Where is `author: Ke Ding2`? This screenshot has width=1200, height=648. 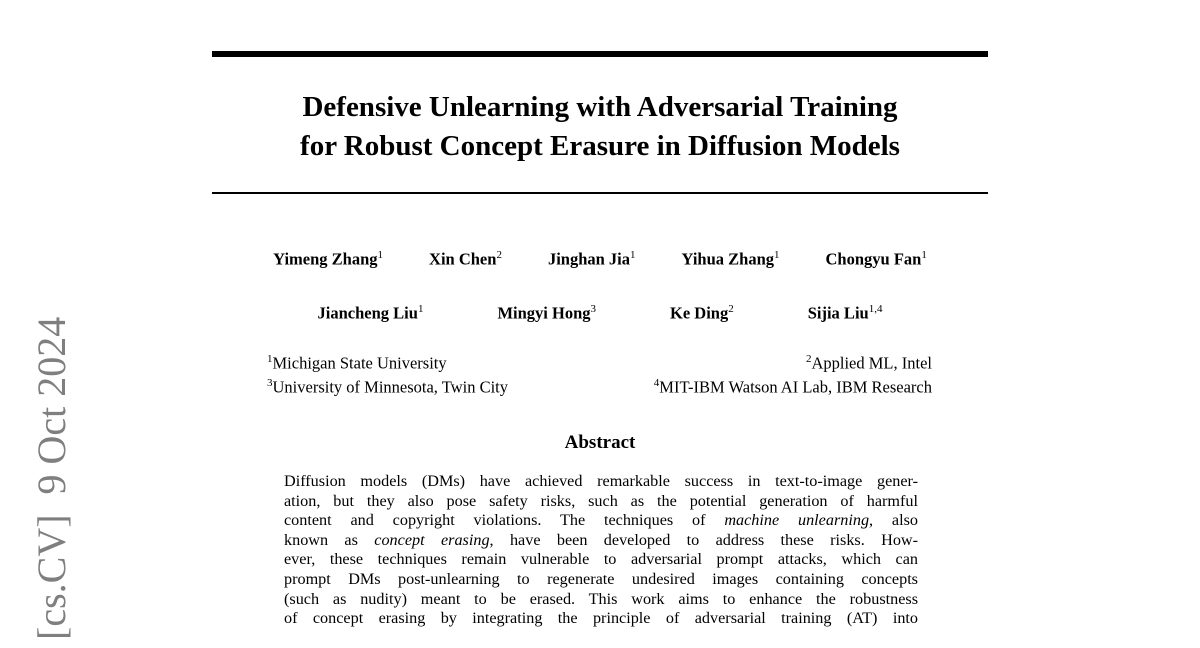
author: Ke Ding2 is located at coordinates (702, 313).